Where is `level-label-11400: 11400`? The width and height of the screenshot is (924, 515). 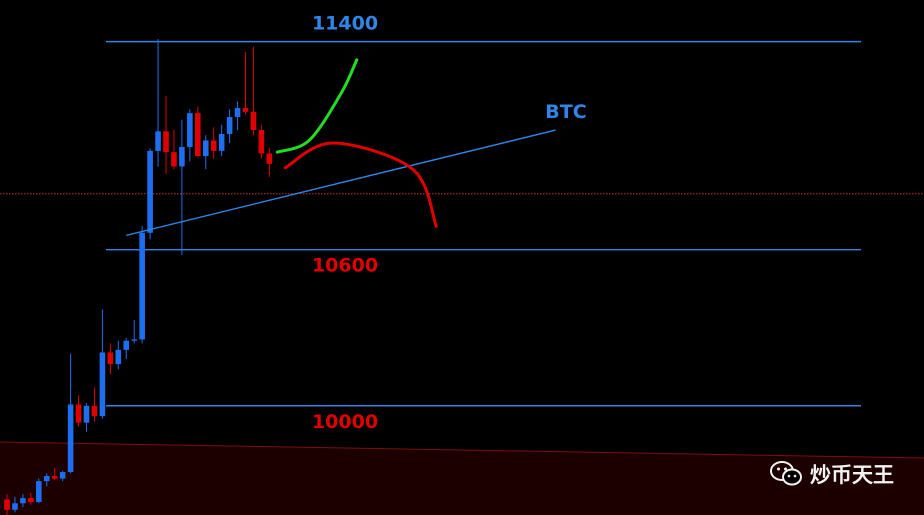 level-label-11400: 11400 is located at coordinates (345, 24).